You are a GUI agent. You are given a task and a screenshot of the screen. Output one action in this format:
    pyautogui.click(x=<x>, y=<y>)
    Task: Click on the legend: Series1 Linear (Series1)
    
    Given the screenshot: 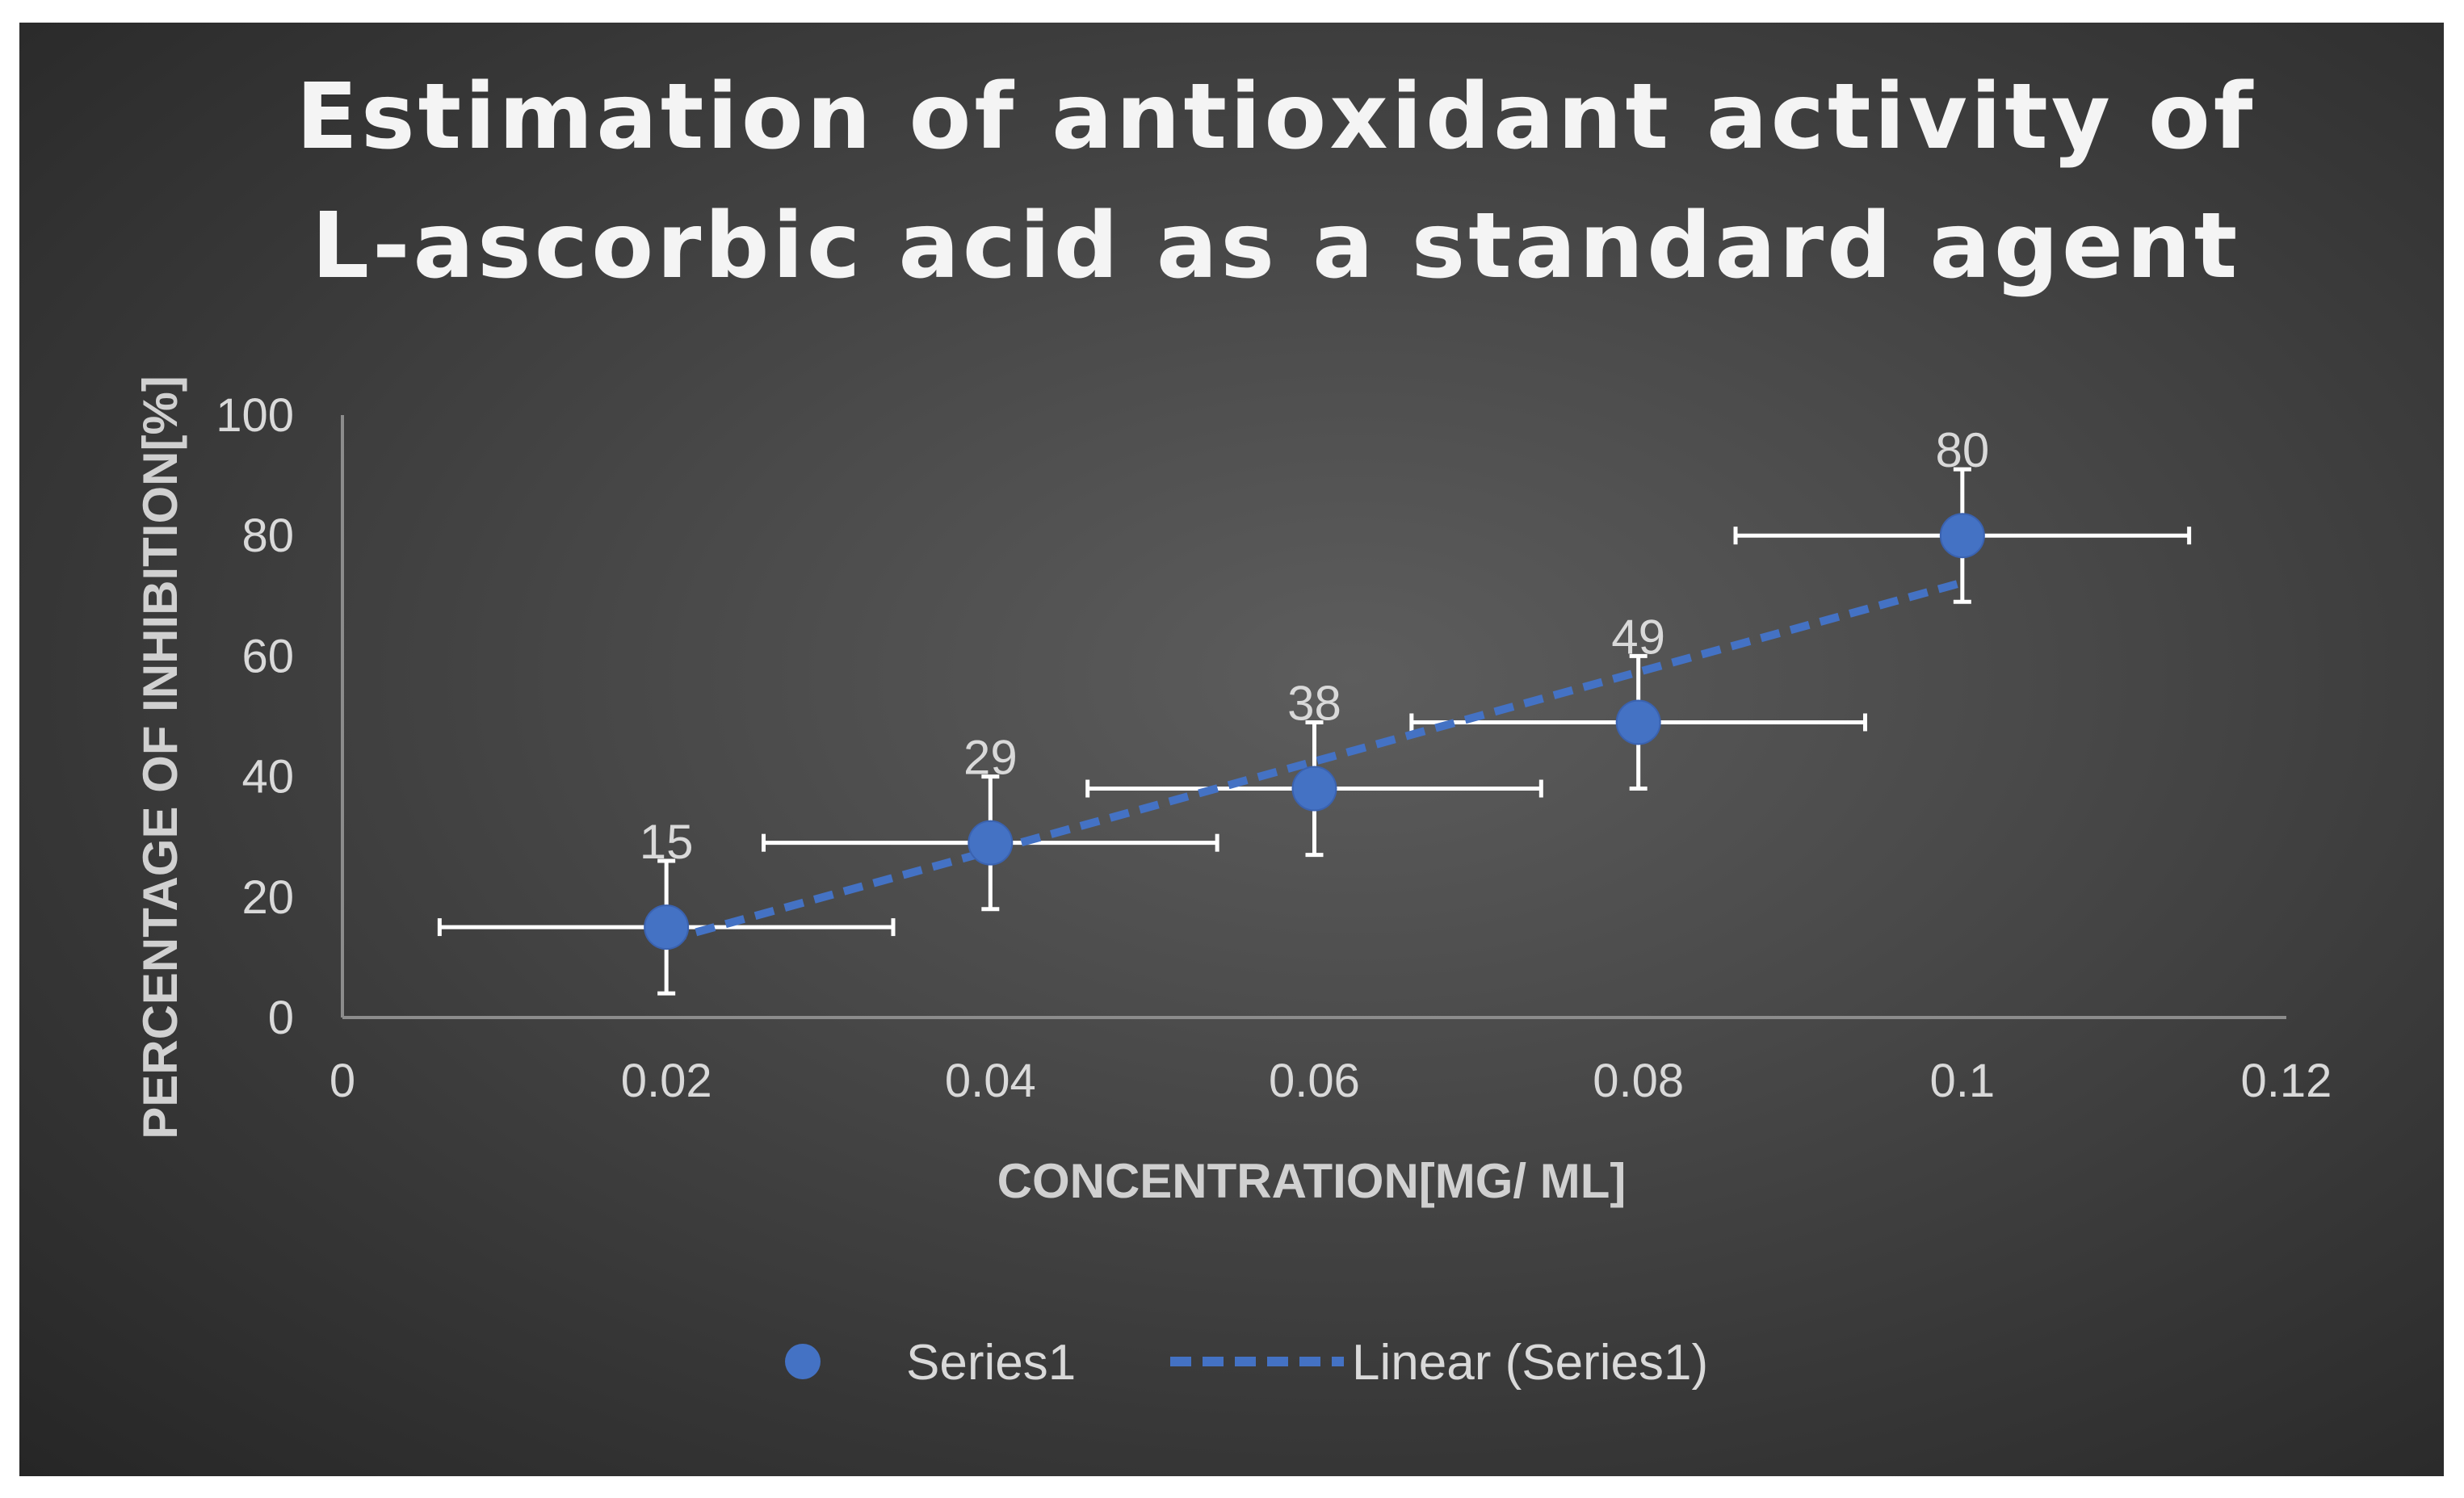 What is the action you would take?
    pyautogui.click(x=1246, y=1363)
    